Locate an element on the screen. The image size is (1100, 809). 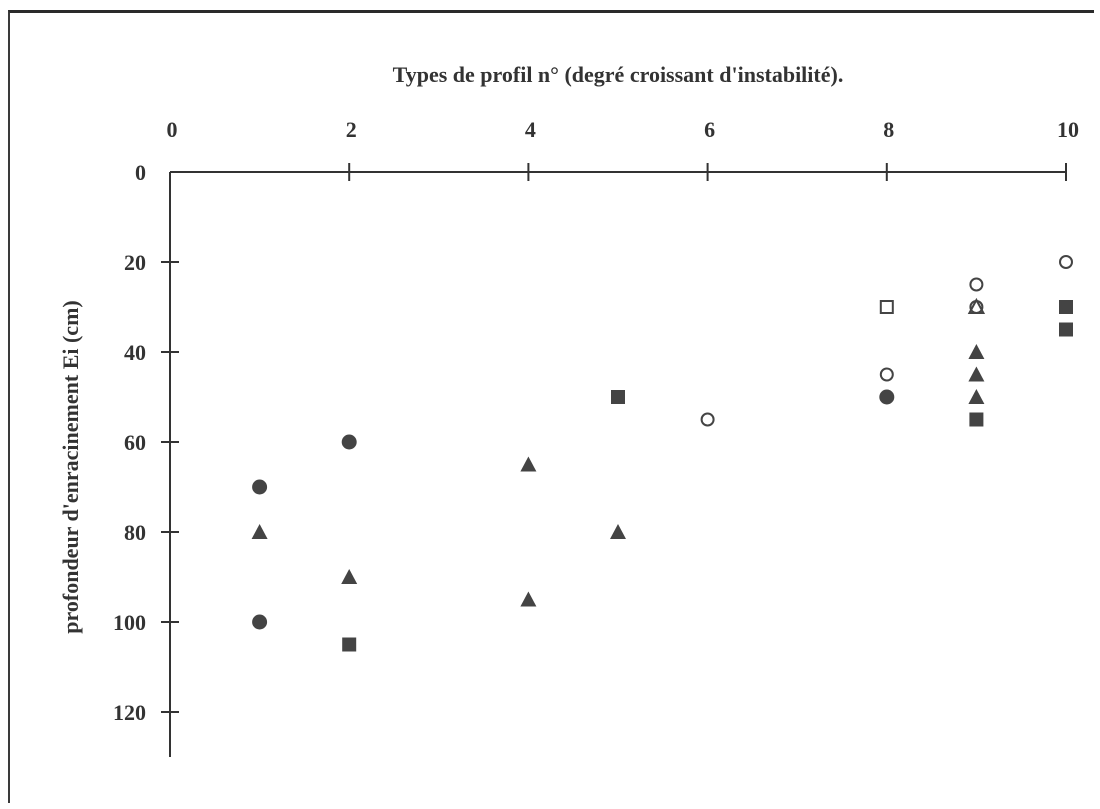
y-tick-label: 80 is located at coordinates (135, 532).